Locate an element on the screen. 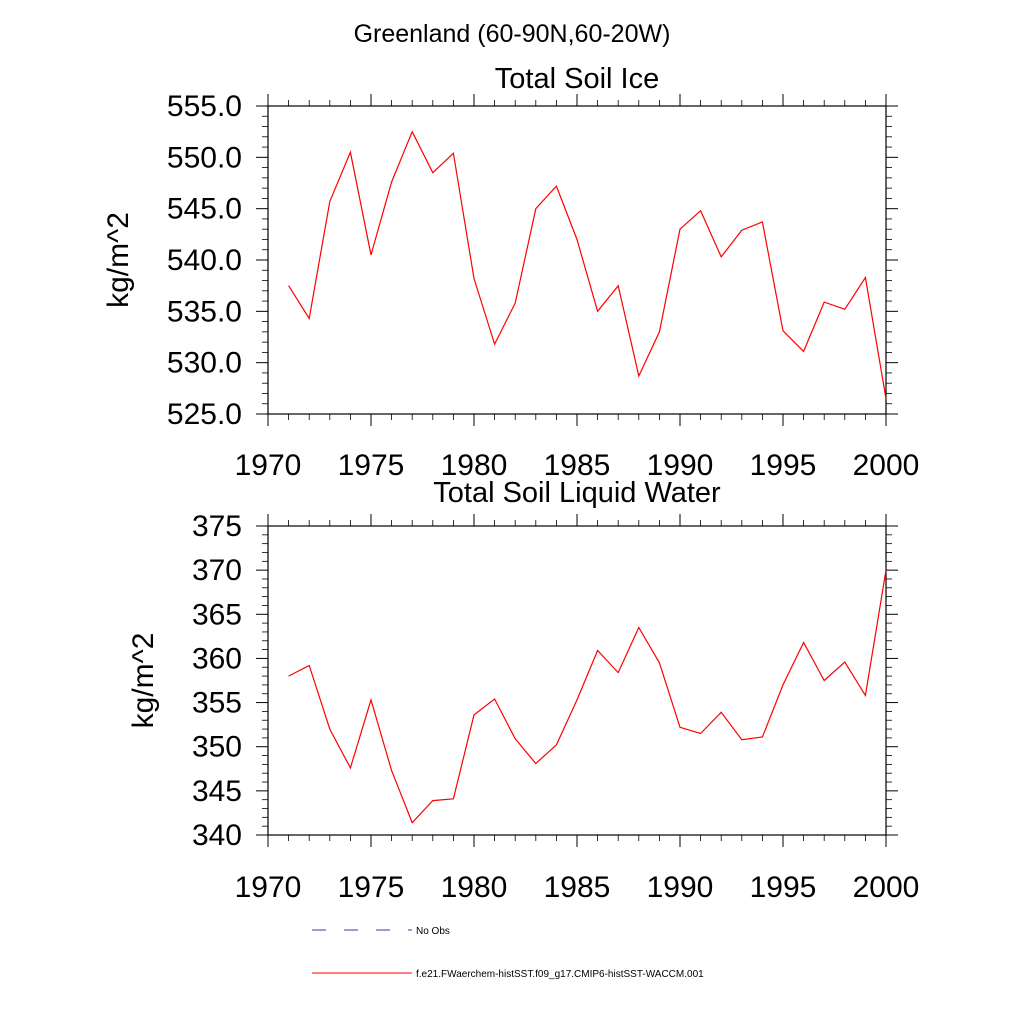 This screenshot has height=1024, width=1024. y-tick-label: 350 is located at coordinates (217, 747).